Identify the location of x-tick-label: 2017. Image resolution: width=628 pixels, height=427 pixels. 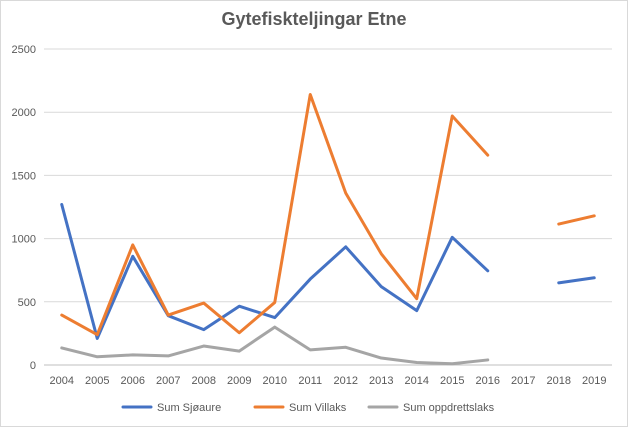
(523, 381).